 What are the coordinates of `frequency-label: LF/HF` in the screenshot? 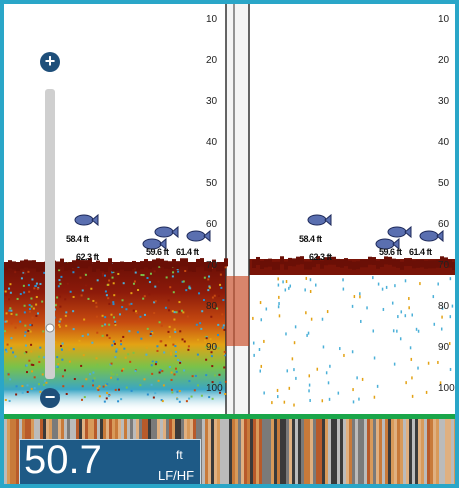 It's located at (176, 475).